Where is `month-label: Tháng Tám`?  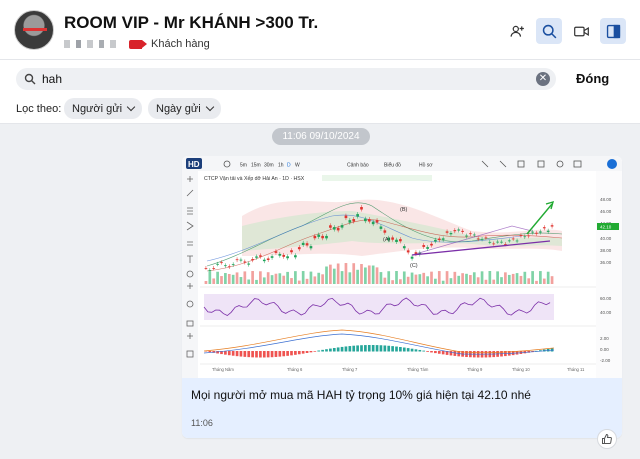 month-label: Tháng Tám is located at coordinates (418, 369).